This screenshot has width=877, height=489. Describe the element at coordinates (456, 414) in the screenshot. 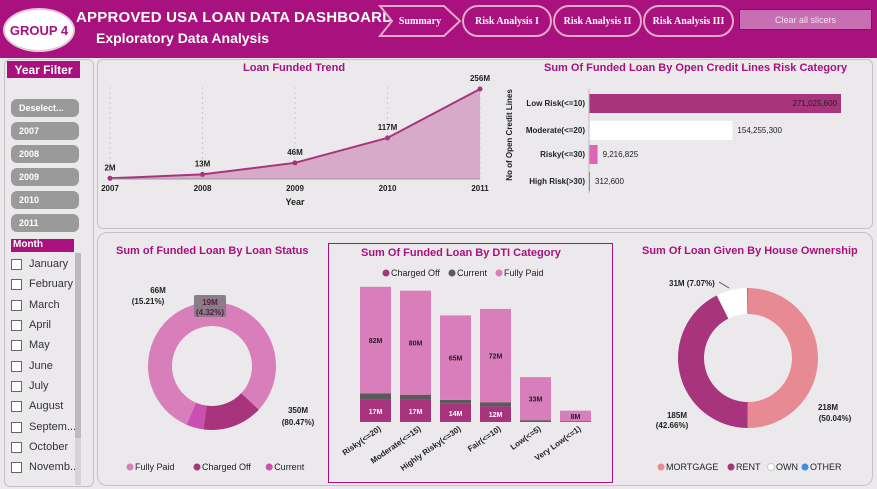

I see `dti-label-charged-off: 14M` at that location.